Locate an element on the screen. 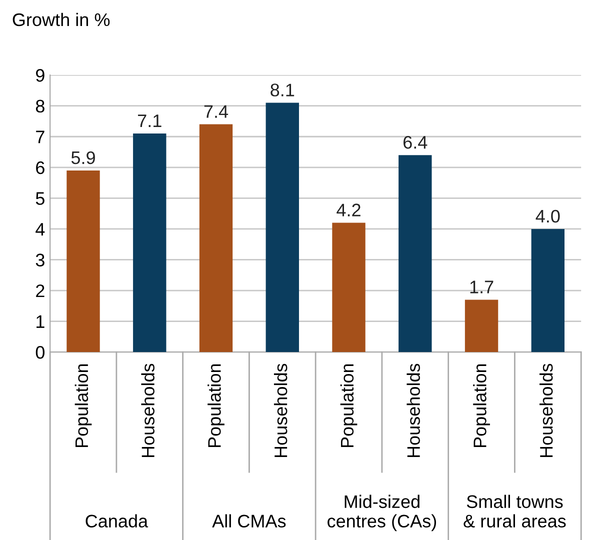 Image resolution: width=596 pixels, height=540 pixels. data-label: 4.0 is located at coordinates (548, 216).